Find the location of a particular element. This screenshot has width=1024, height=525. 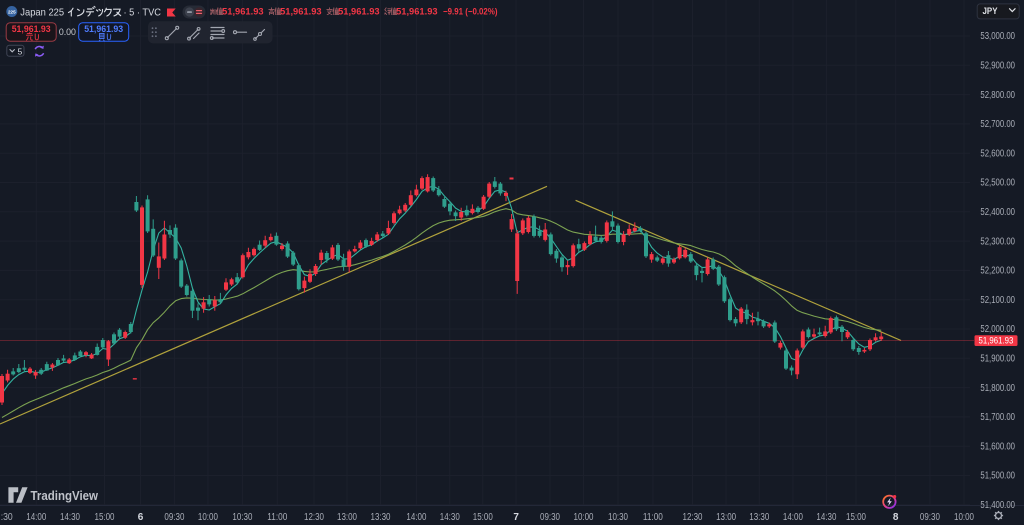

svg-text: TradingView is located at coordinates (65, 495).